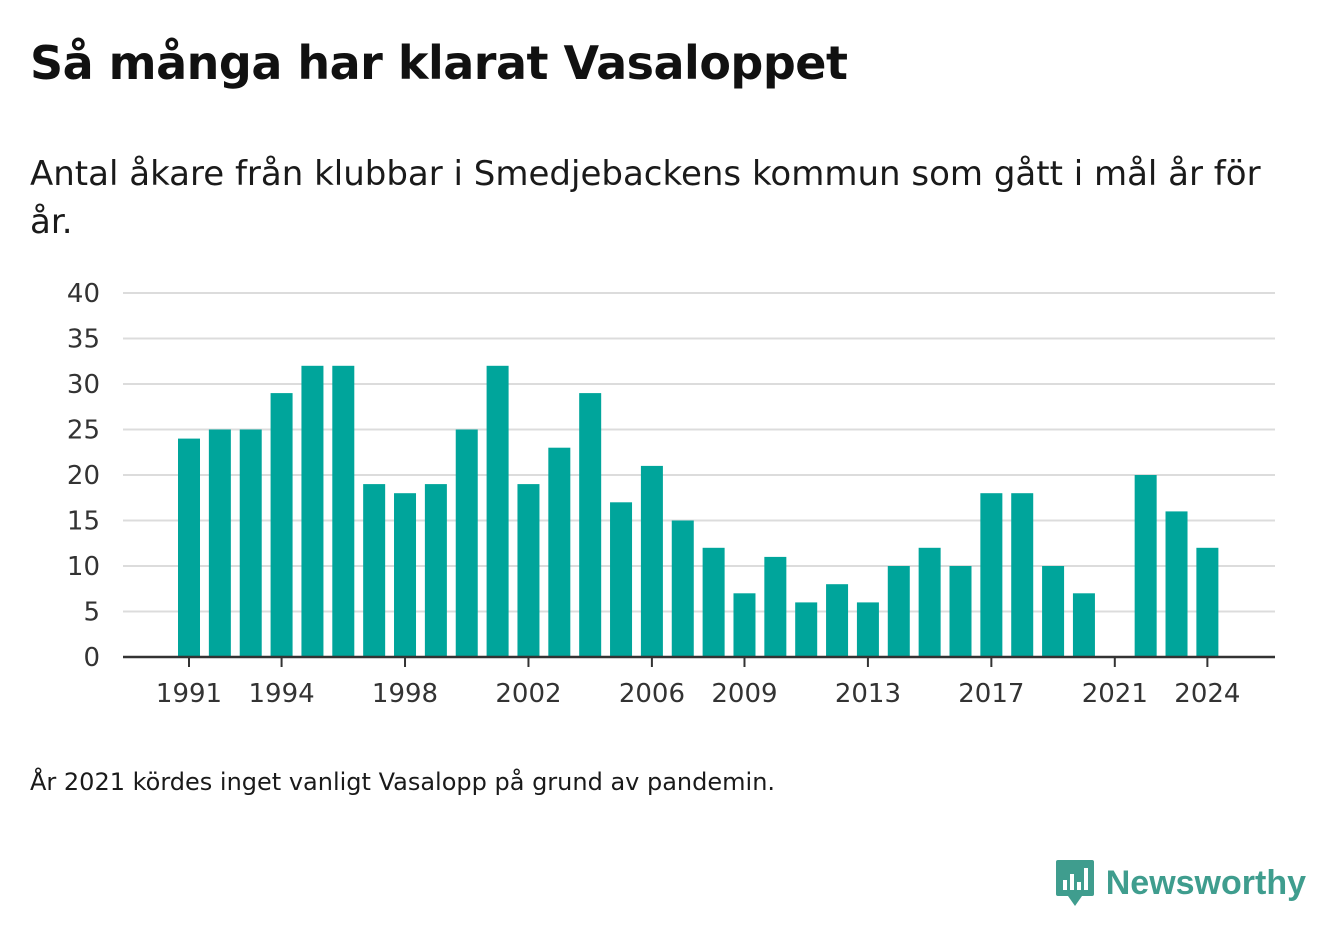 This screenshot has height=940, width=1340. What do you see at coordinates (405, 575) in the screenshot?
I see `bar-1998` at bounding box center [405, 575].